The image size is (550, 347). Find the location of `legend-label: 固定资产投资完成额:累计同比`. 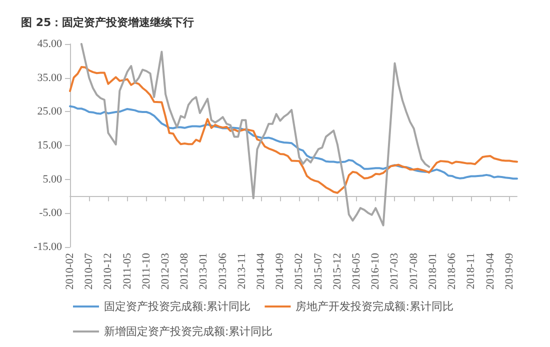

legend-label: 固定资产投资完成额:累计同比 is located at coordinates (177, 306).